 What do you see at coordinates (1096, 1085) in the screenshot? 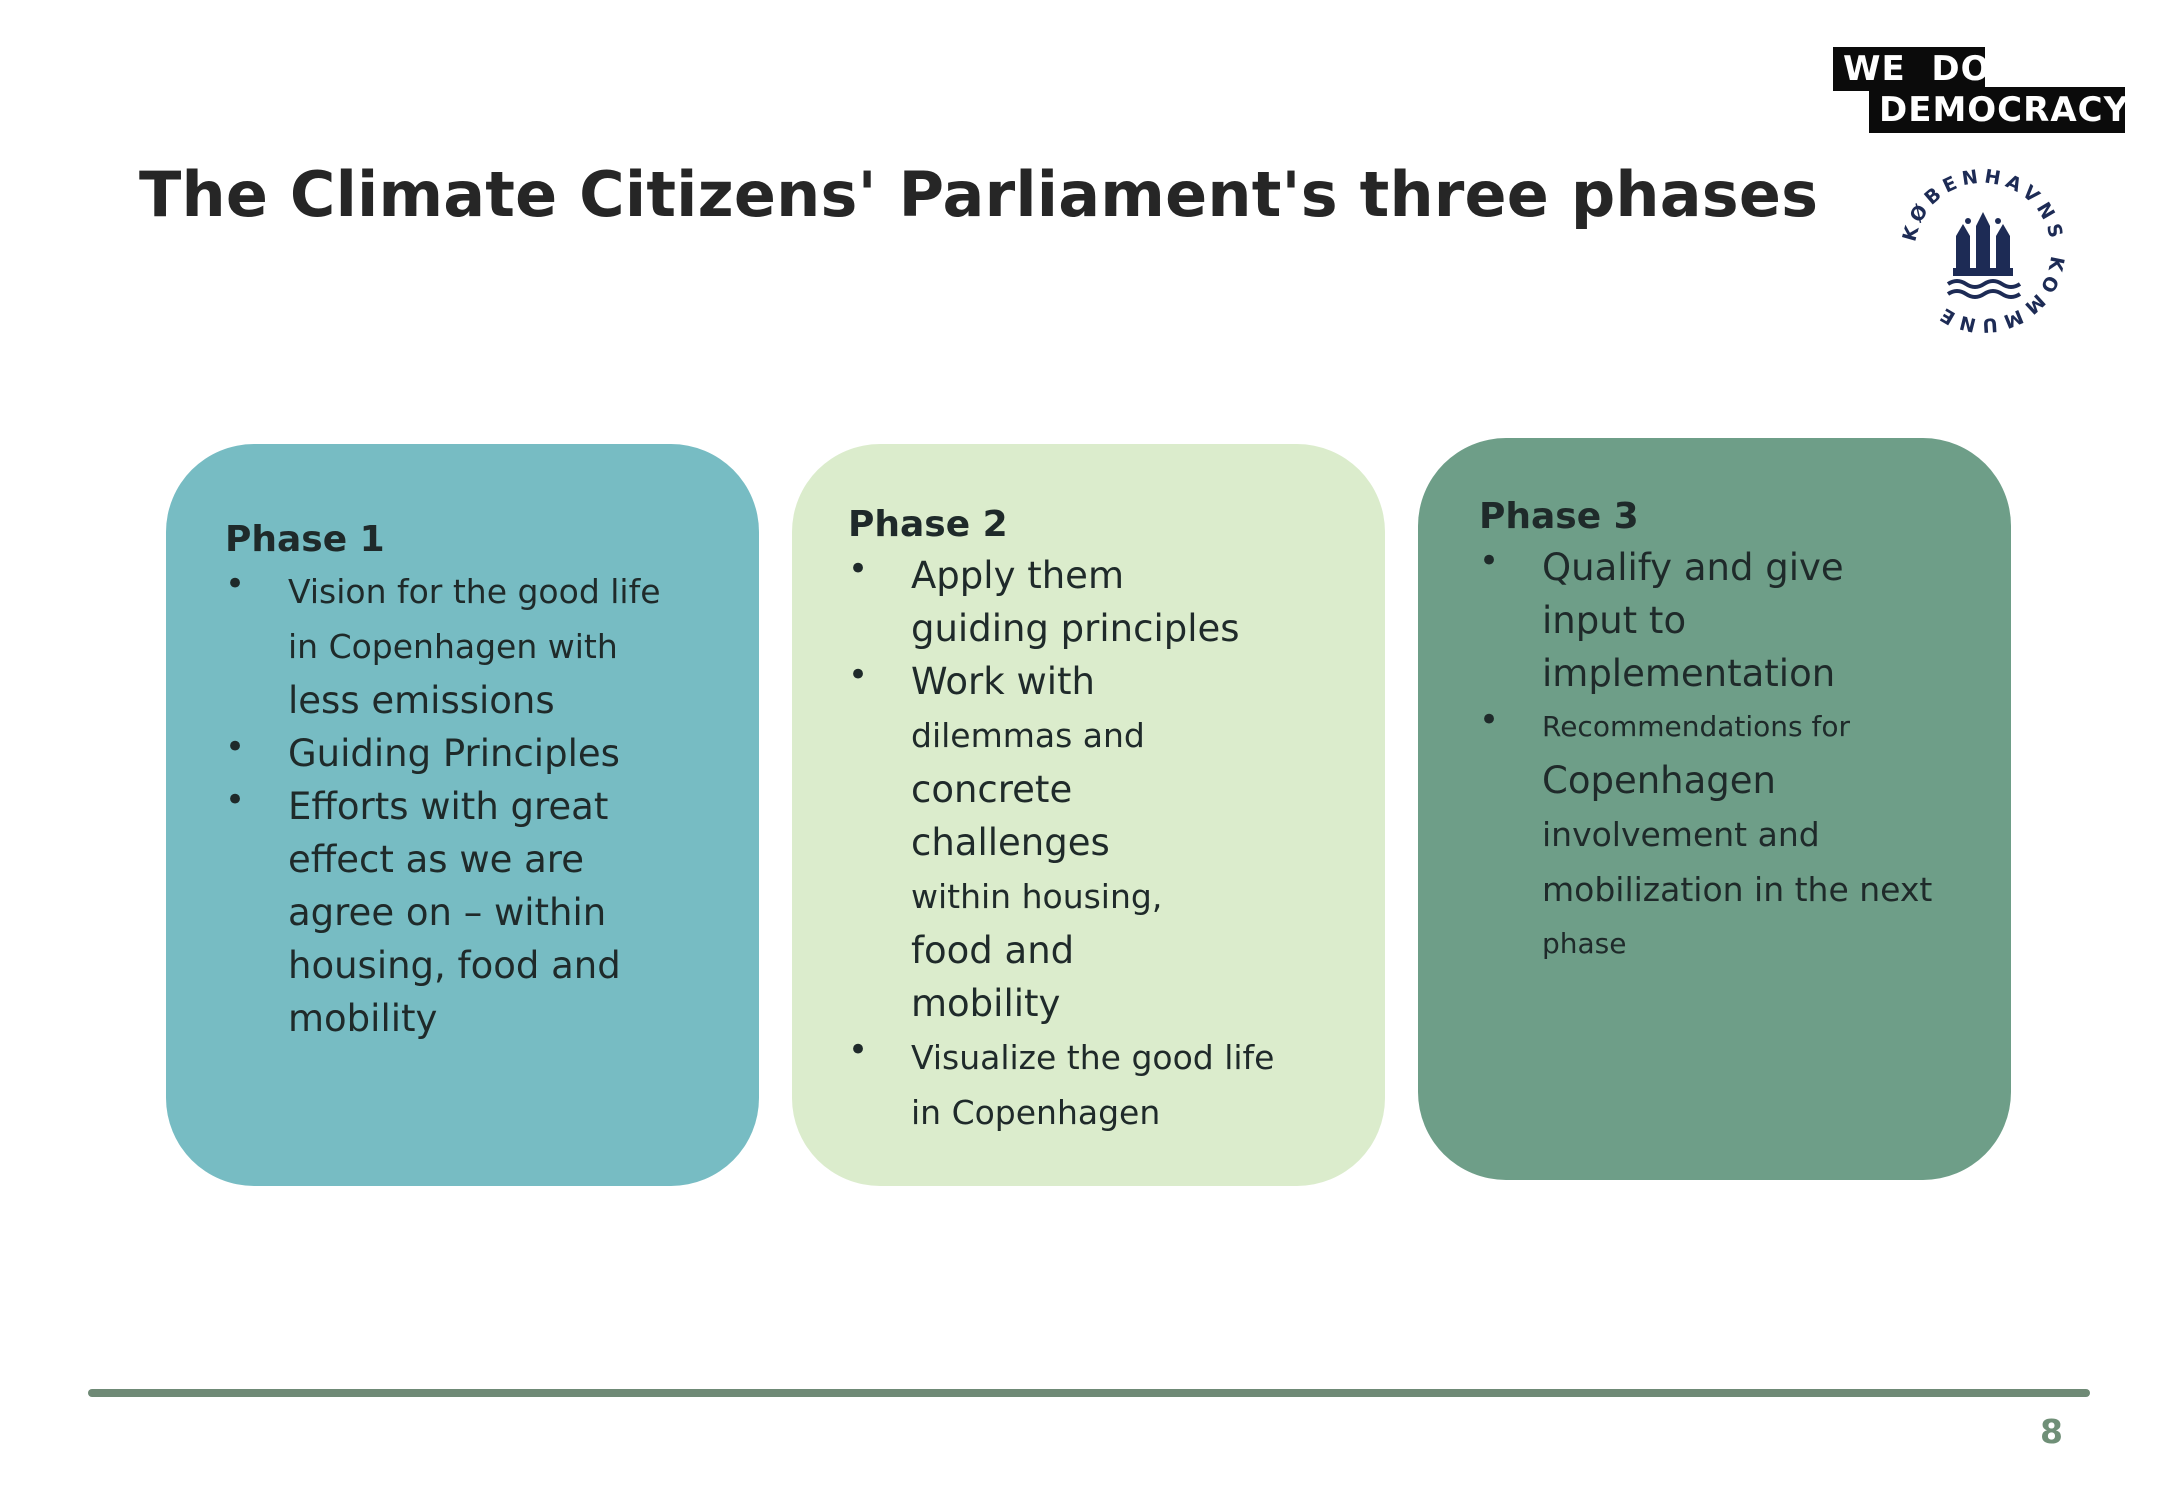
I see `list-item: Visualize the good life in Copenhagen` at bounding box center [1096, 1085].